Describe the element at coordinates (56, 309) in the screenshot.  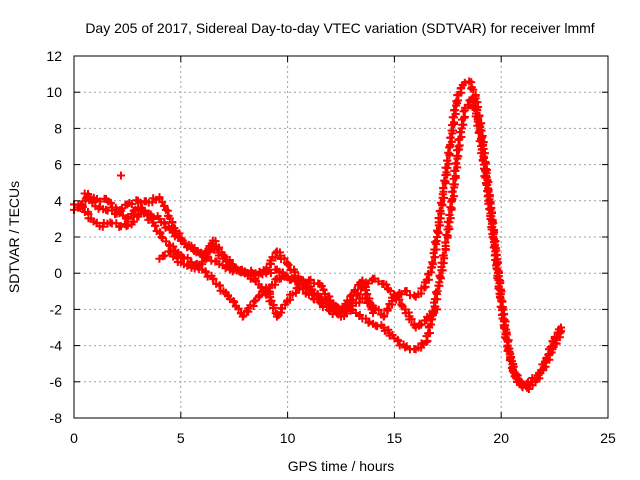
I see `y-tick-label: -2` at that location.